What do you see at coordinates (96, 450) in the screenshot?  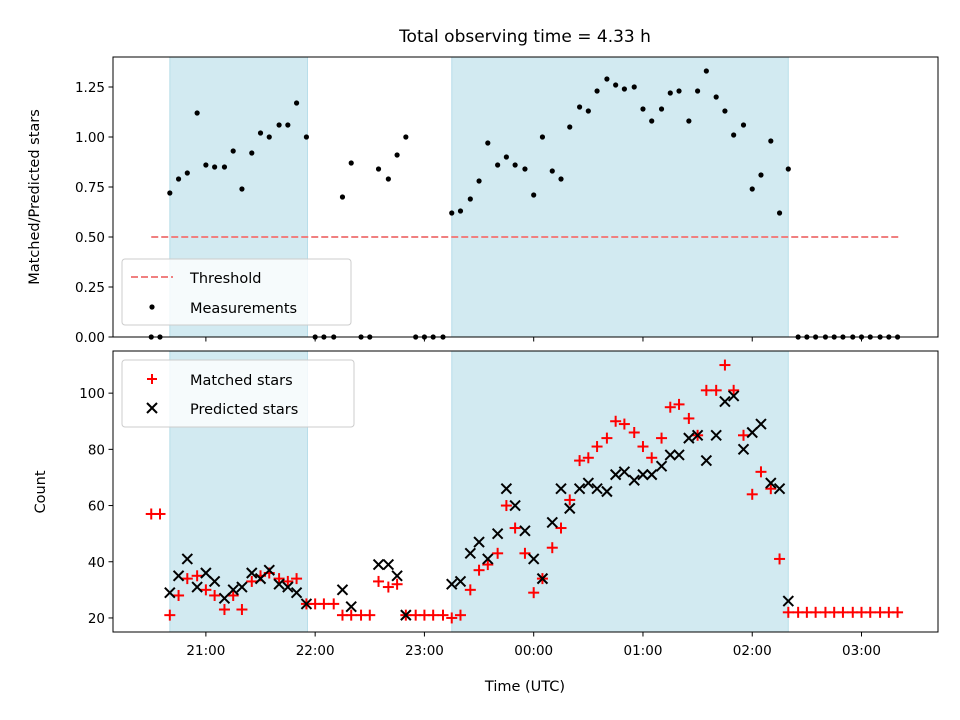 I see `y-tick-label: 80` at bounding box center [96, 450].